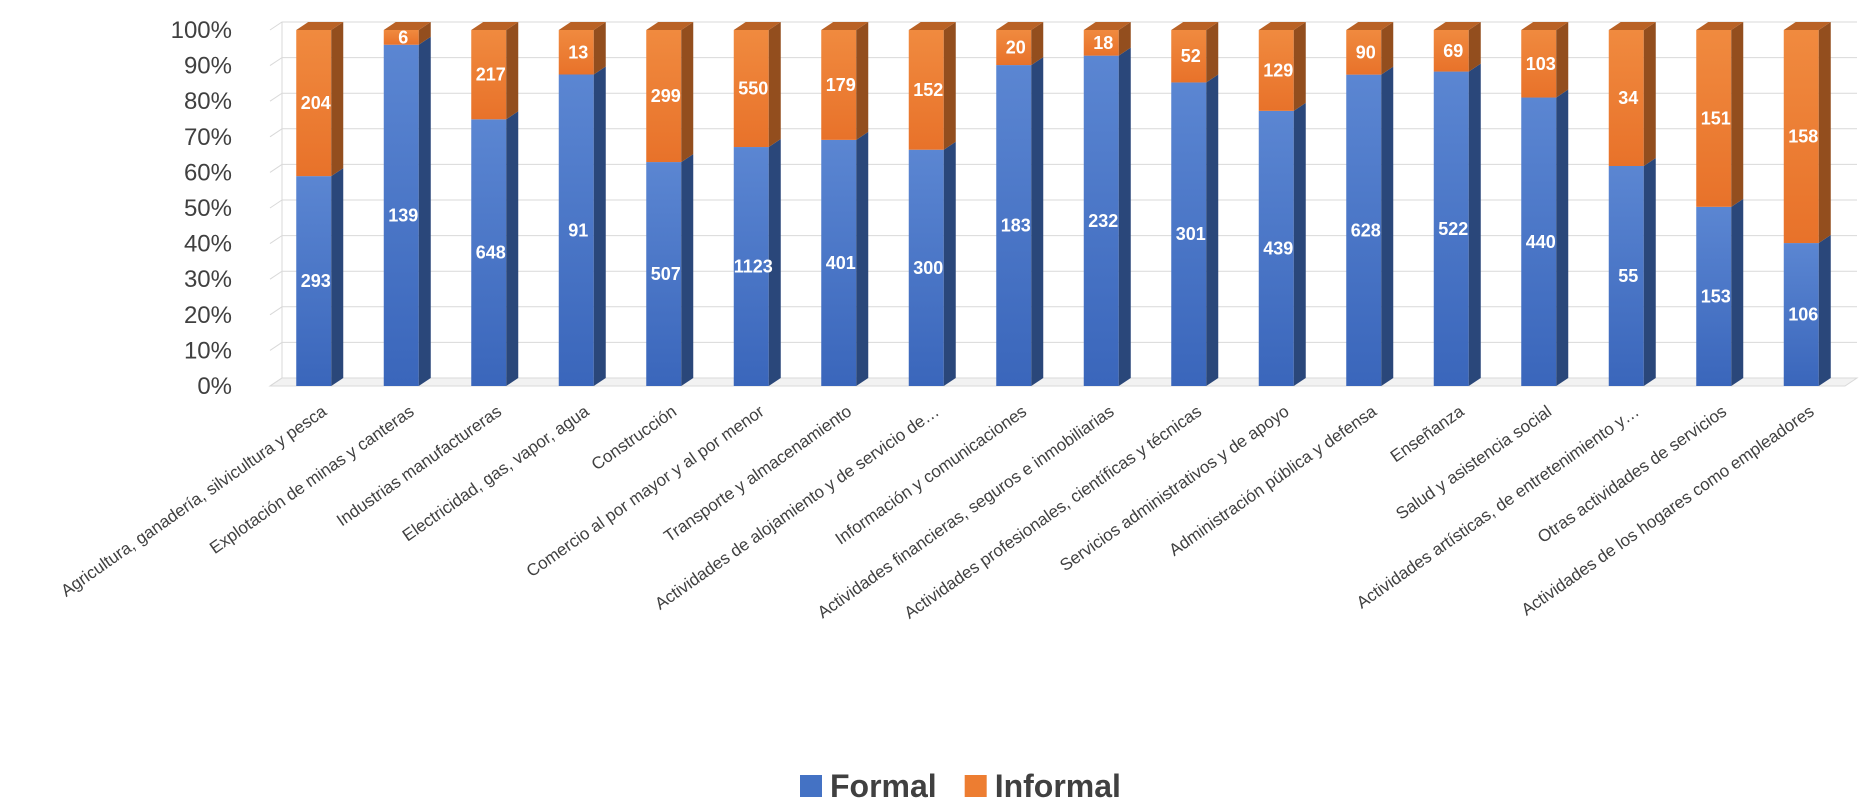  What do you see at coordinates (208, 244) in the screenshot?
I see `y-tick-label: 40%` at bounding box center [208, 244].